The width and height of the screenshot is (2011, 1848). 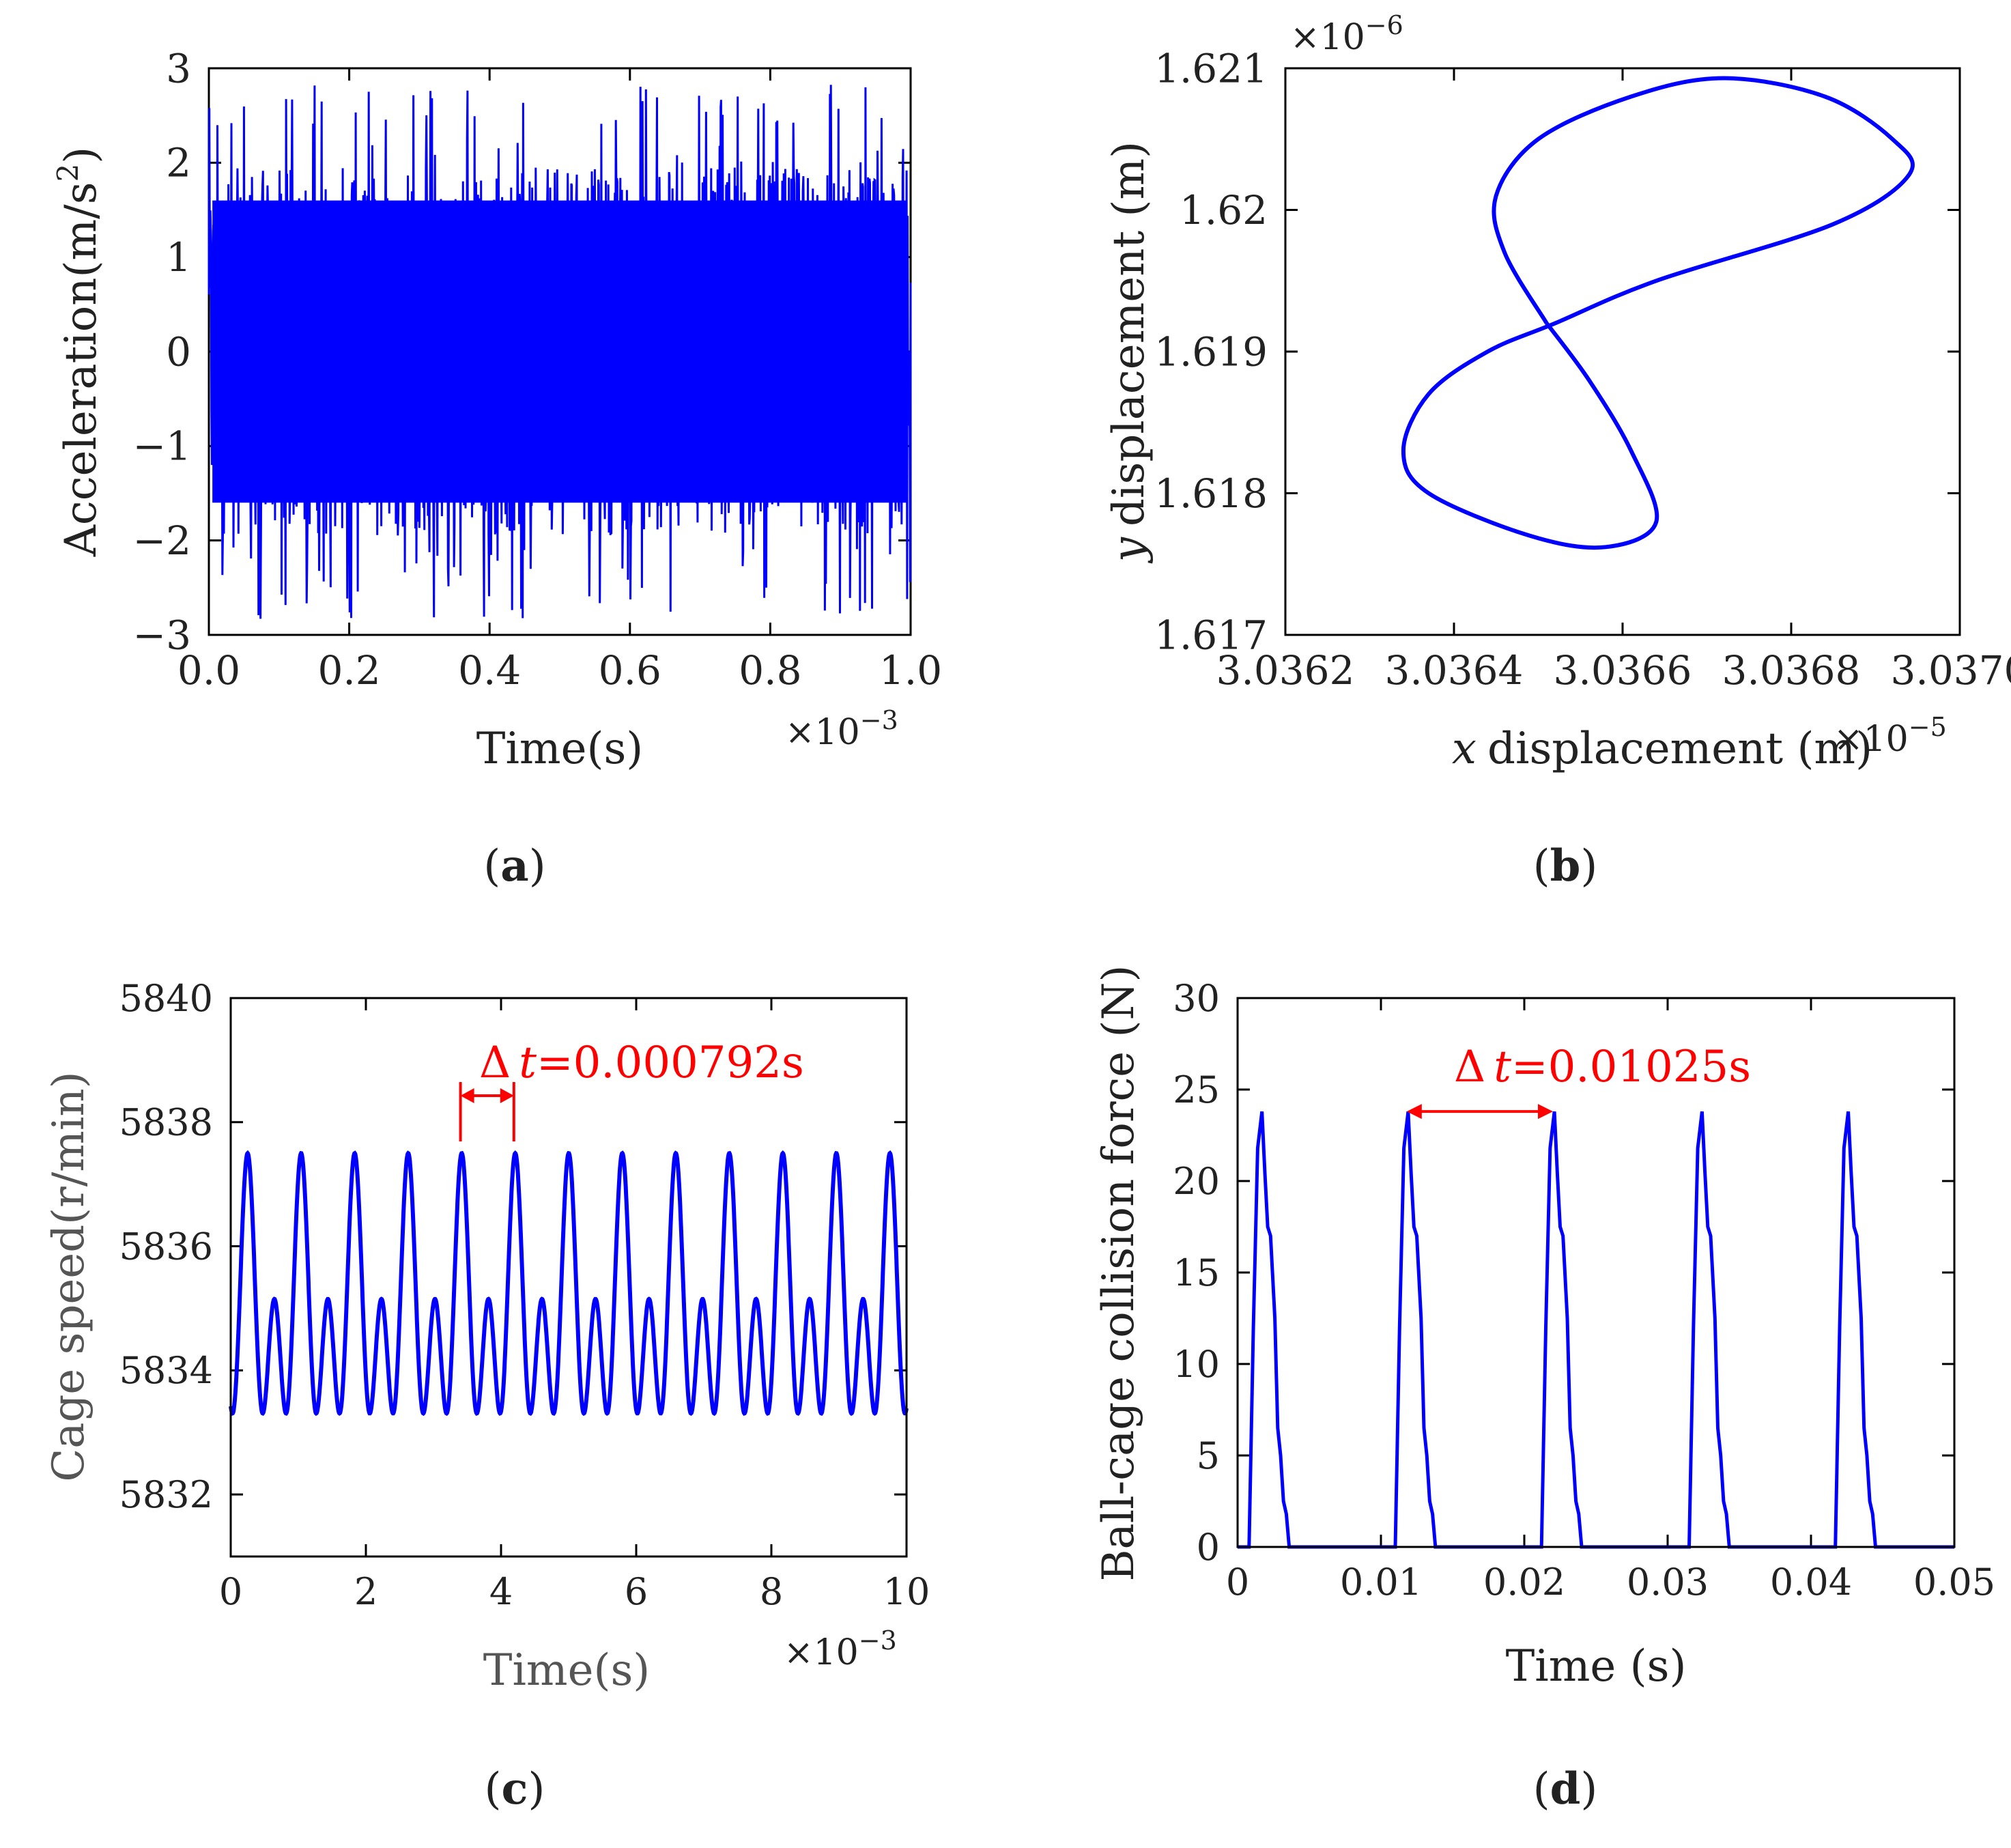 I want to click on panel-d-annotation-delta: Δ, so click(x=1469, y=1067).